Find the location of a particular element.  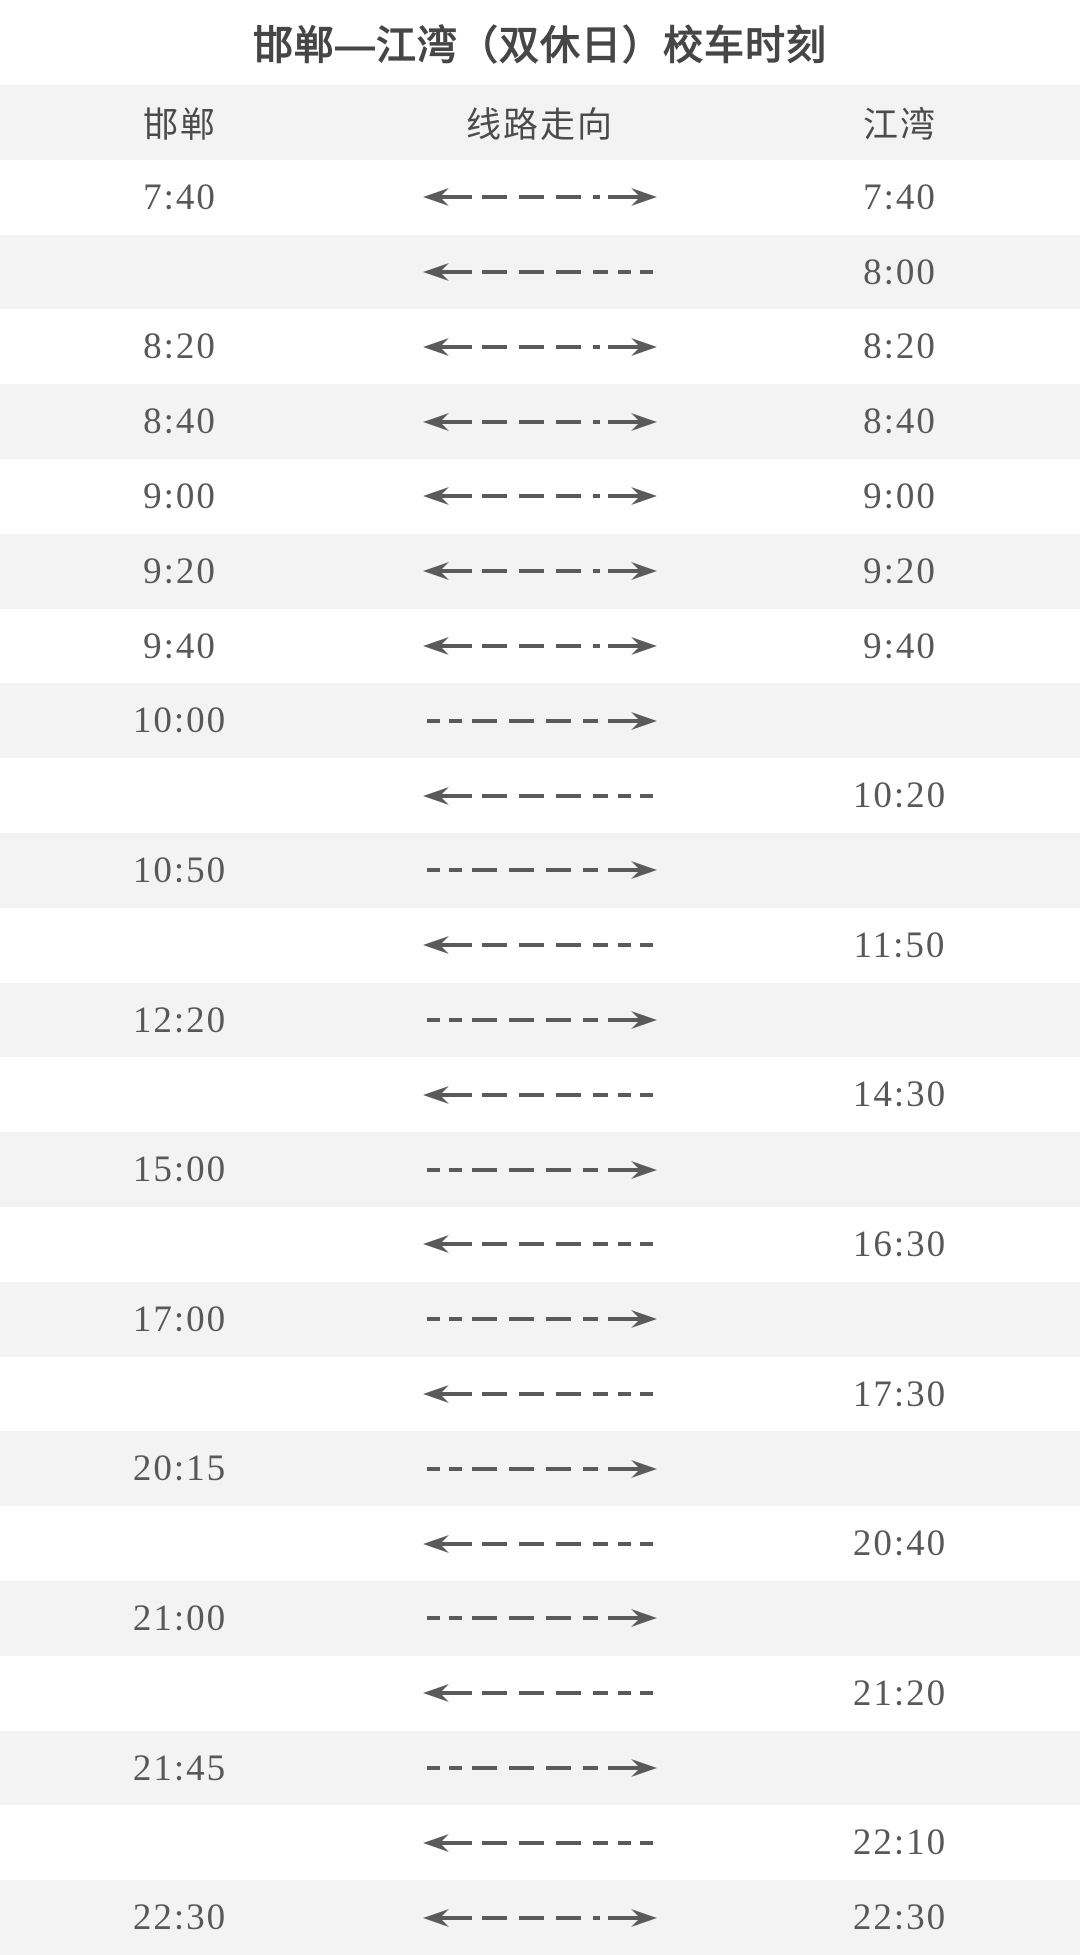

schedule-row: 9:40 9:40 is located at coordinates (540, 646).